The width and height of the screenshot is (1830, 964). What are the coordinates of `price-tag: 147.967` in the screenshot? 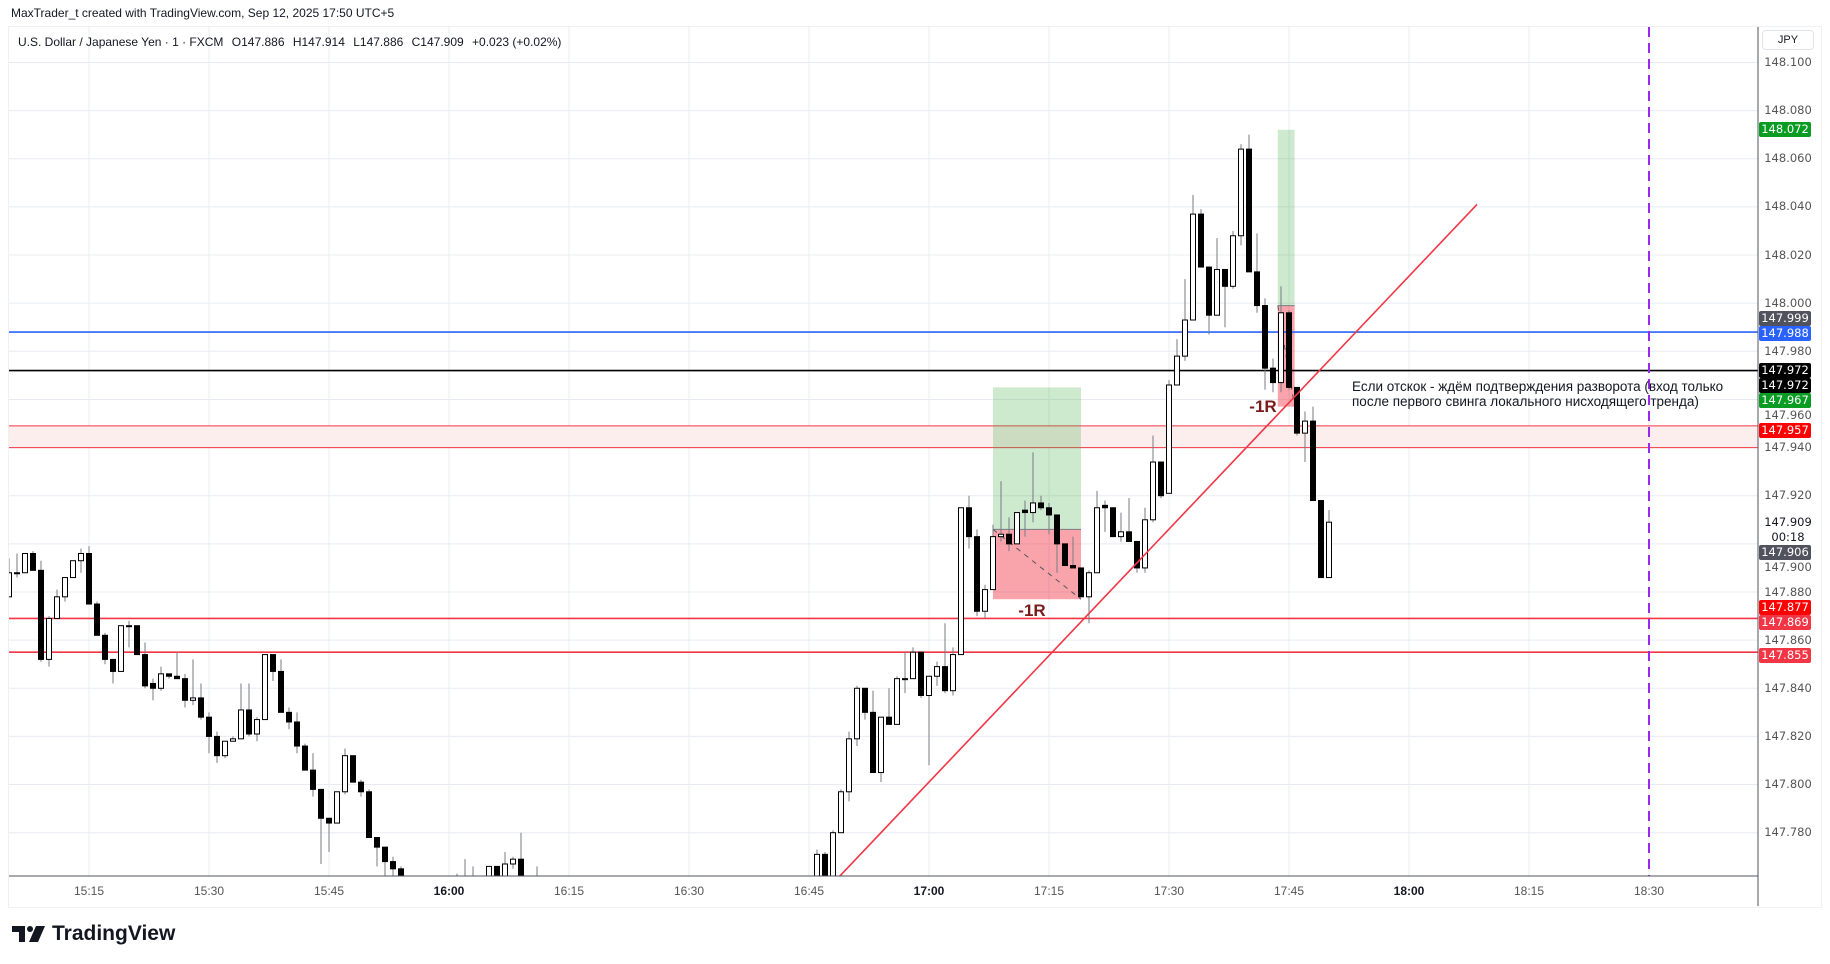 It's located at (1785, 401).